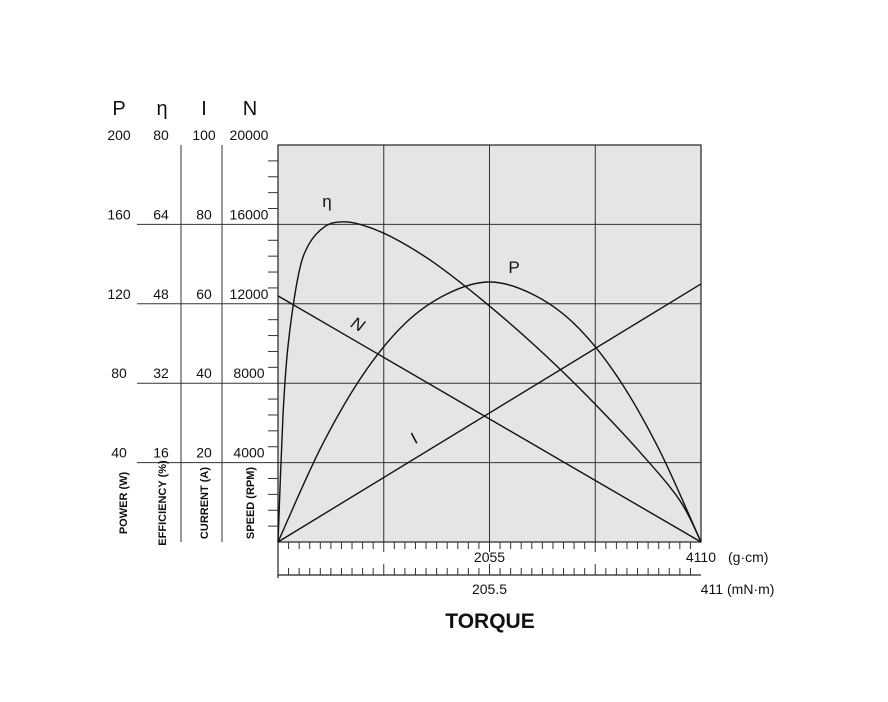  What do you see at coordinates (249, 214) in the screenshot?
I see `y-tick-label: 16000` at bounding box center [249, 214].